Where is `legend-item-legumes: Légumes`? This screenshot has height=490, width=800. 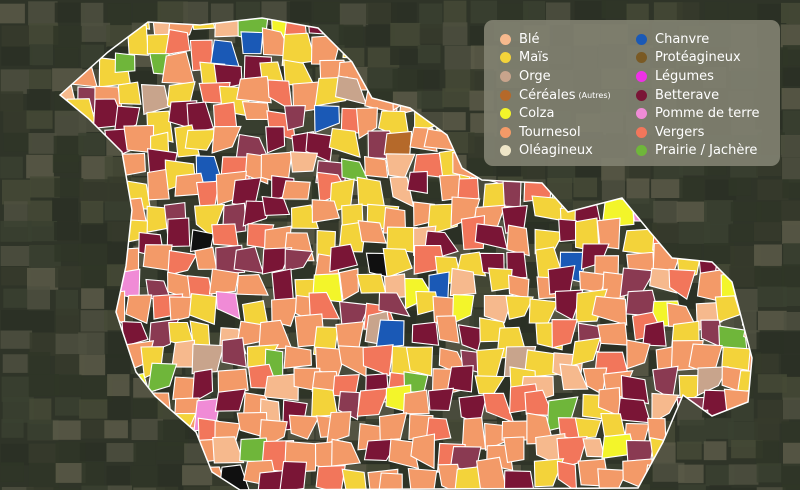 legend-item-legumes: Légumes is located at coordinates (711, 76).